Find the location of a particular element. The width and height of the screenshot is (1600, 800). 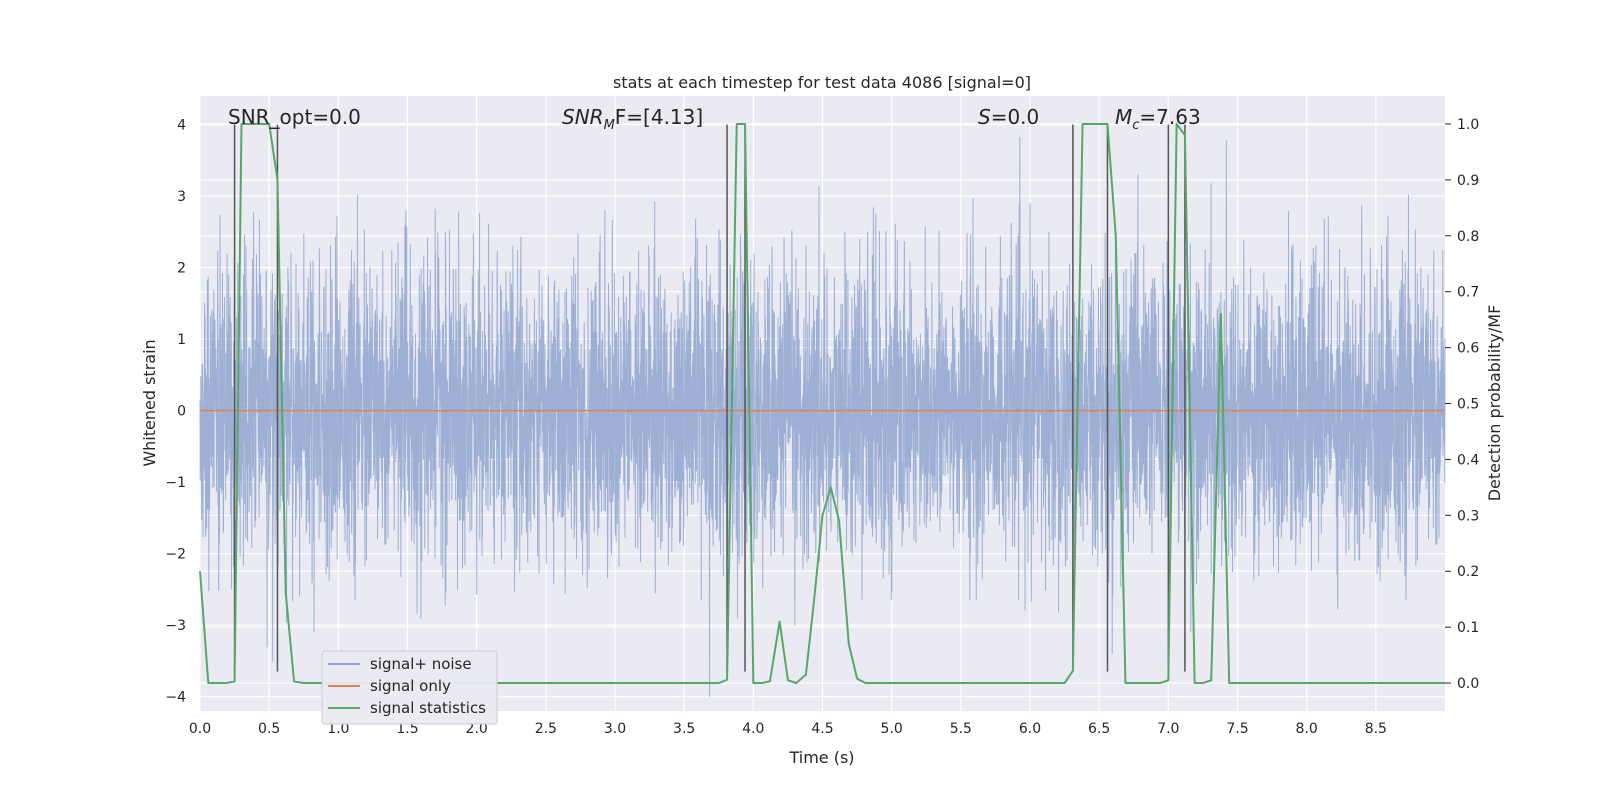

legend-label-signal-noise: signal+ noise is located at coordinates (421, 664).